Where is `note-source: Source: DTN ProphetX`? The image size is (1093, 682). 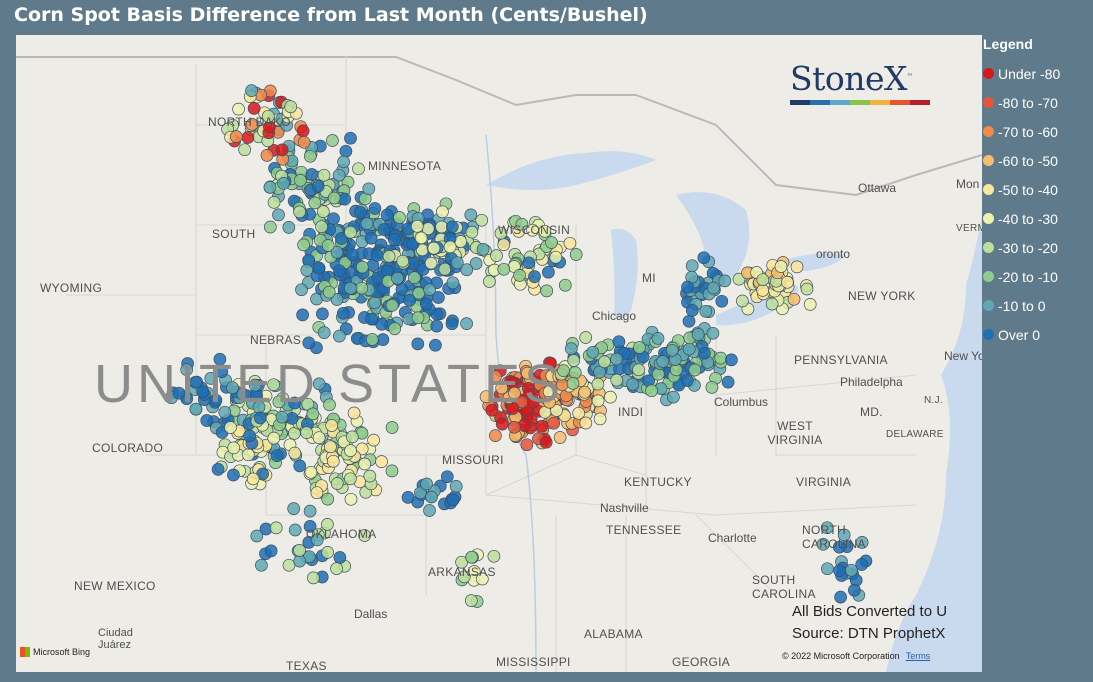 note-source: Source: DTN ProphetX is located at coordinates (869, 633).